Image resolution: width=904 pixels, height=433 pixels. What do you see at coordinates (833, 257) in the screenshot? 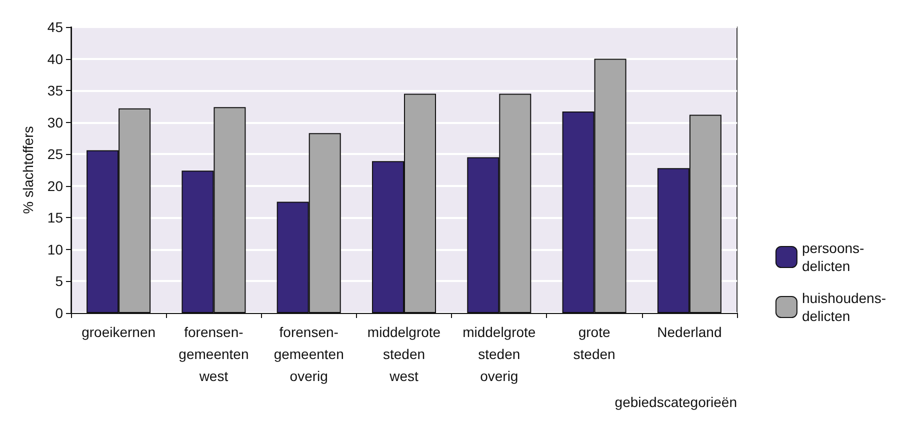
I see `legend-label: persoons- delicten` at bounding box center [833, 257].